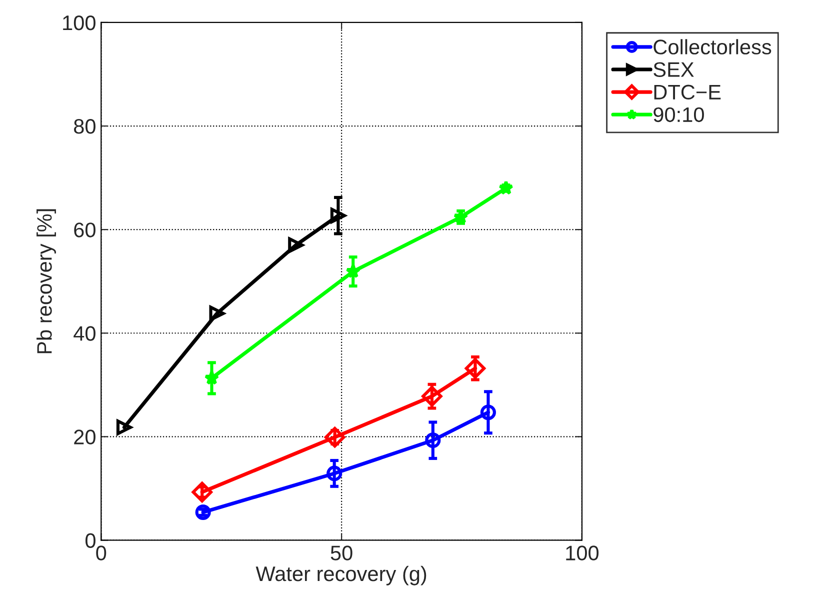 The image size is (829, 607). What do you see at coordinates (341, 576) in the screenshot?
I see `x-axis-title: Water recovery (g)` at bounding box center [341, 576].